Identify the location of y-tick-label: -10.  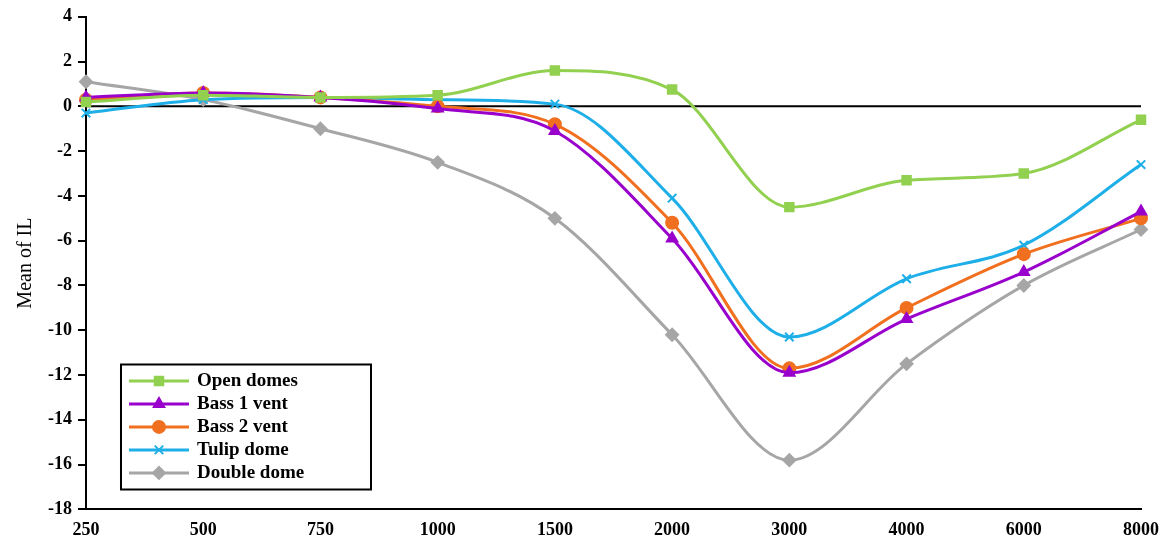
(59, 328).